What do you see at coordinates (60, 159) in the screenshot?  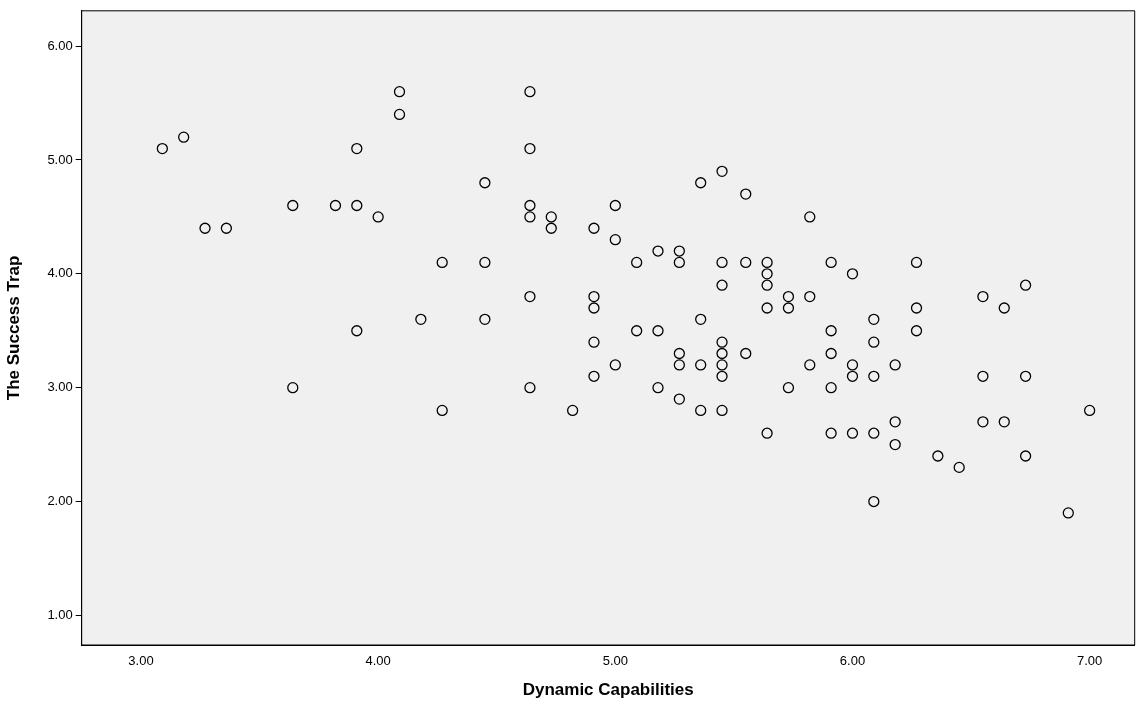 I see `y-tick-label: 5.00` at bounding box center [60, 159].